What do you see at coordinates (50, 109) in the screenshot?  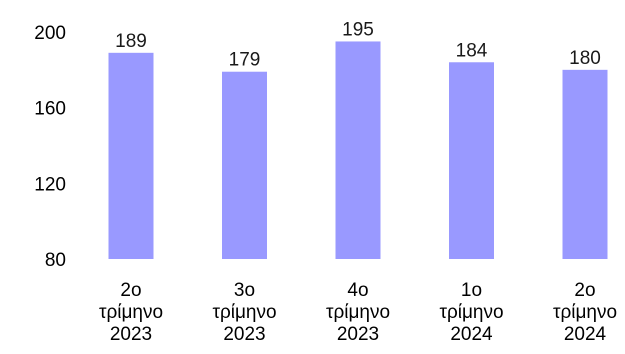 I see `y-tick-label: 160` at bounding box center [50, 109].